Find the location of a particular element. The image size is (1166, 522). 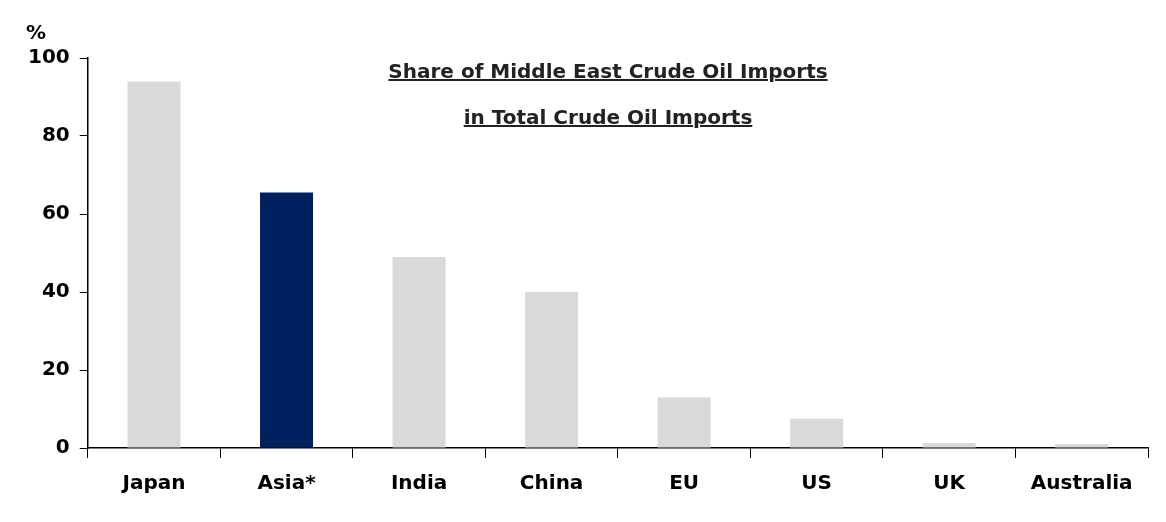

y-tick-label: 0 is located at coordinates (62, 446).